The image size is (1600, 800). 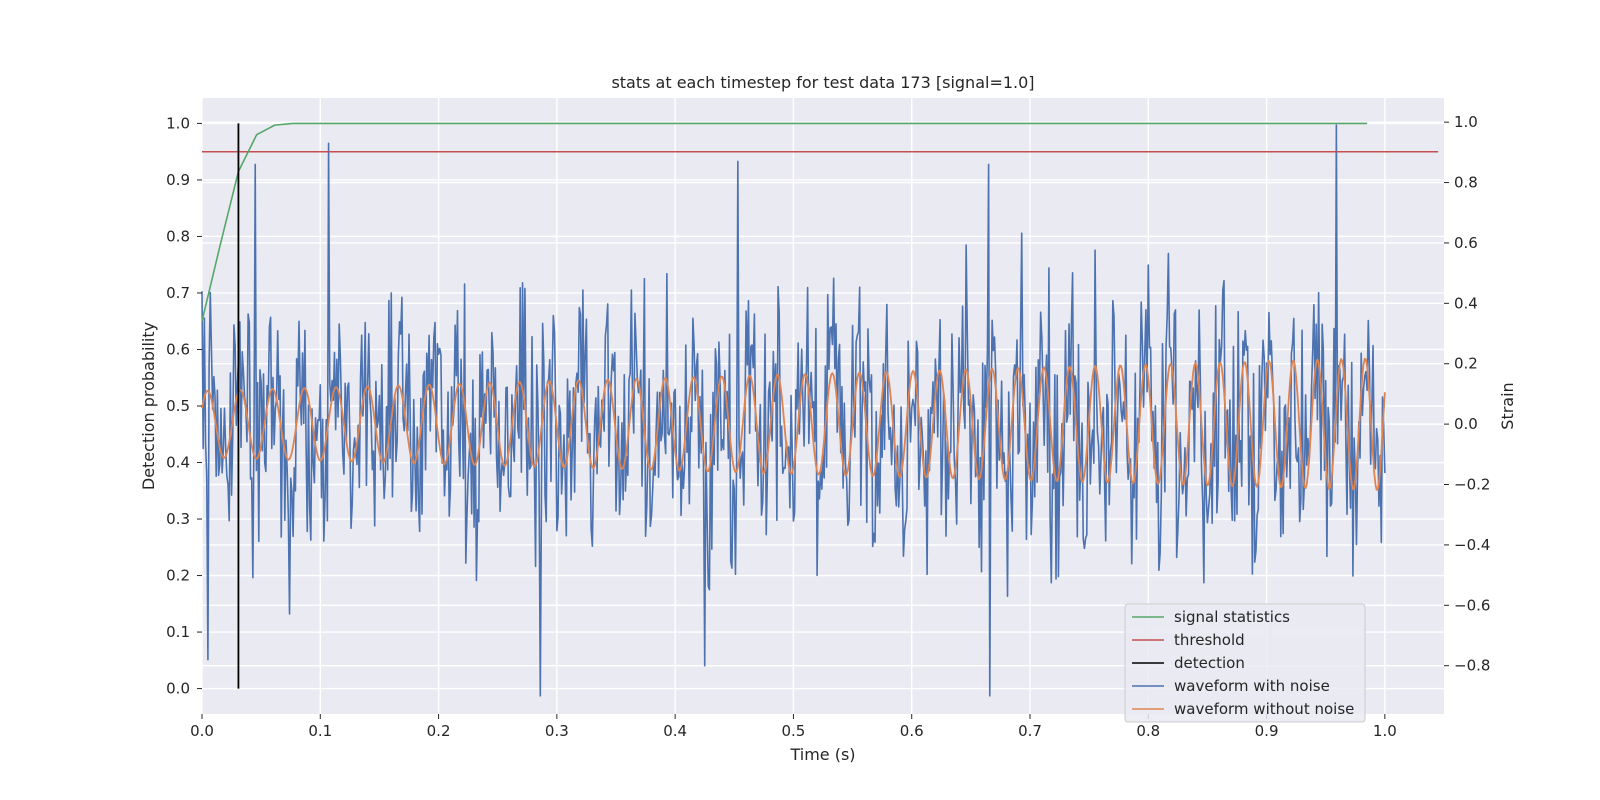 What do you see at coordinates (1209, 663) in the screenshot?
I see `legend-label-detection: detection` at bounding box center [1209, 663].